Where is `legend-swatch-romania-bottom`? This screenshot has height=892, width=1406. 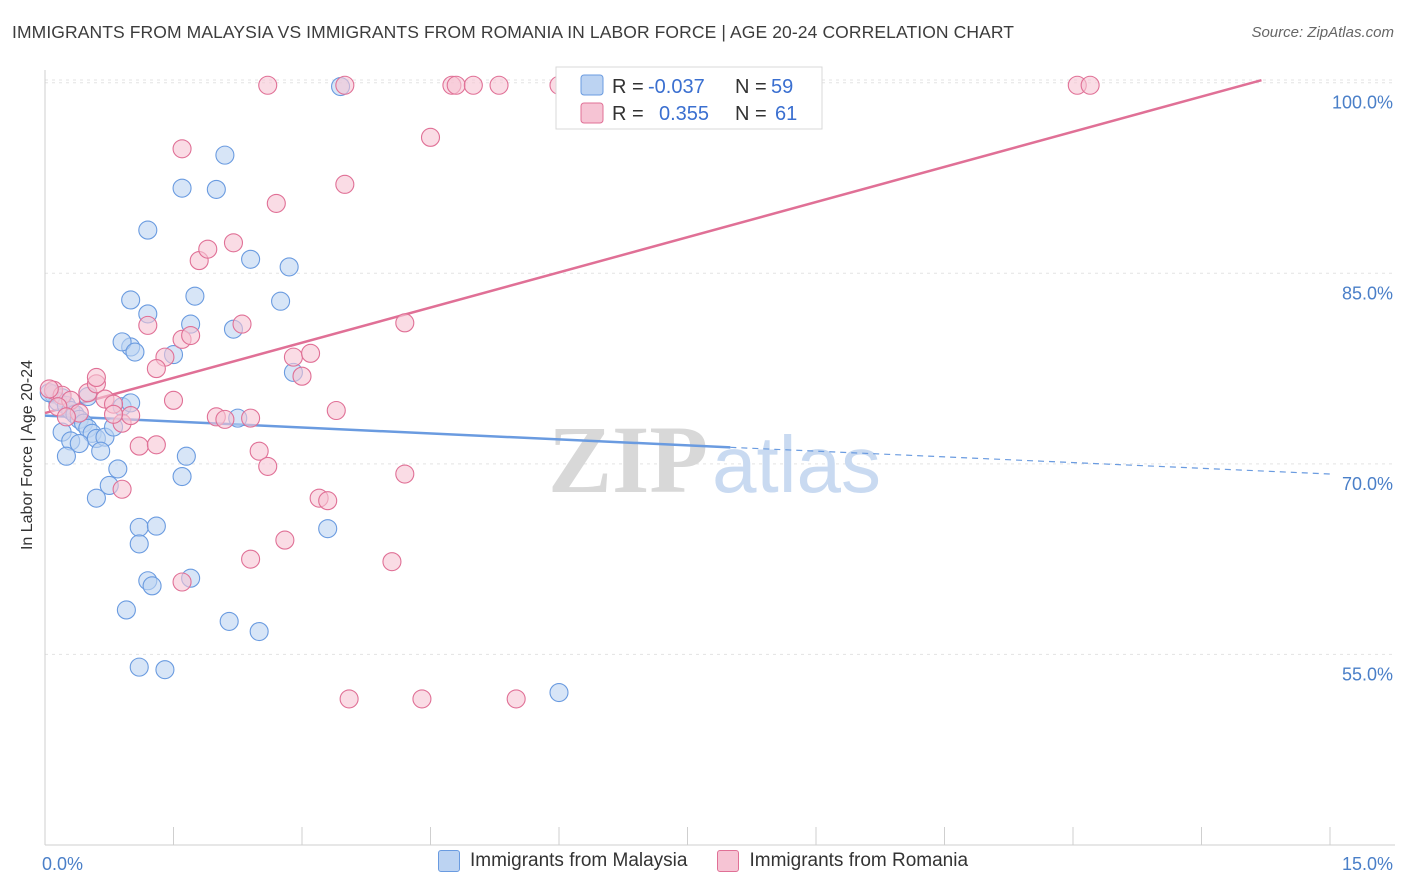
legend-swatch-romania-bottom is located at coordinates (728, 861).